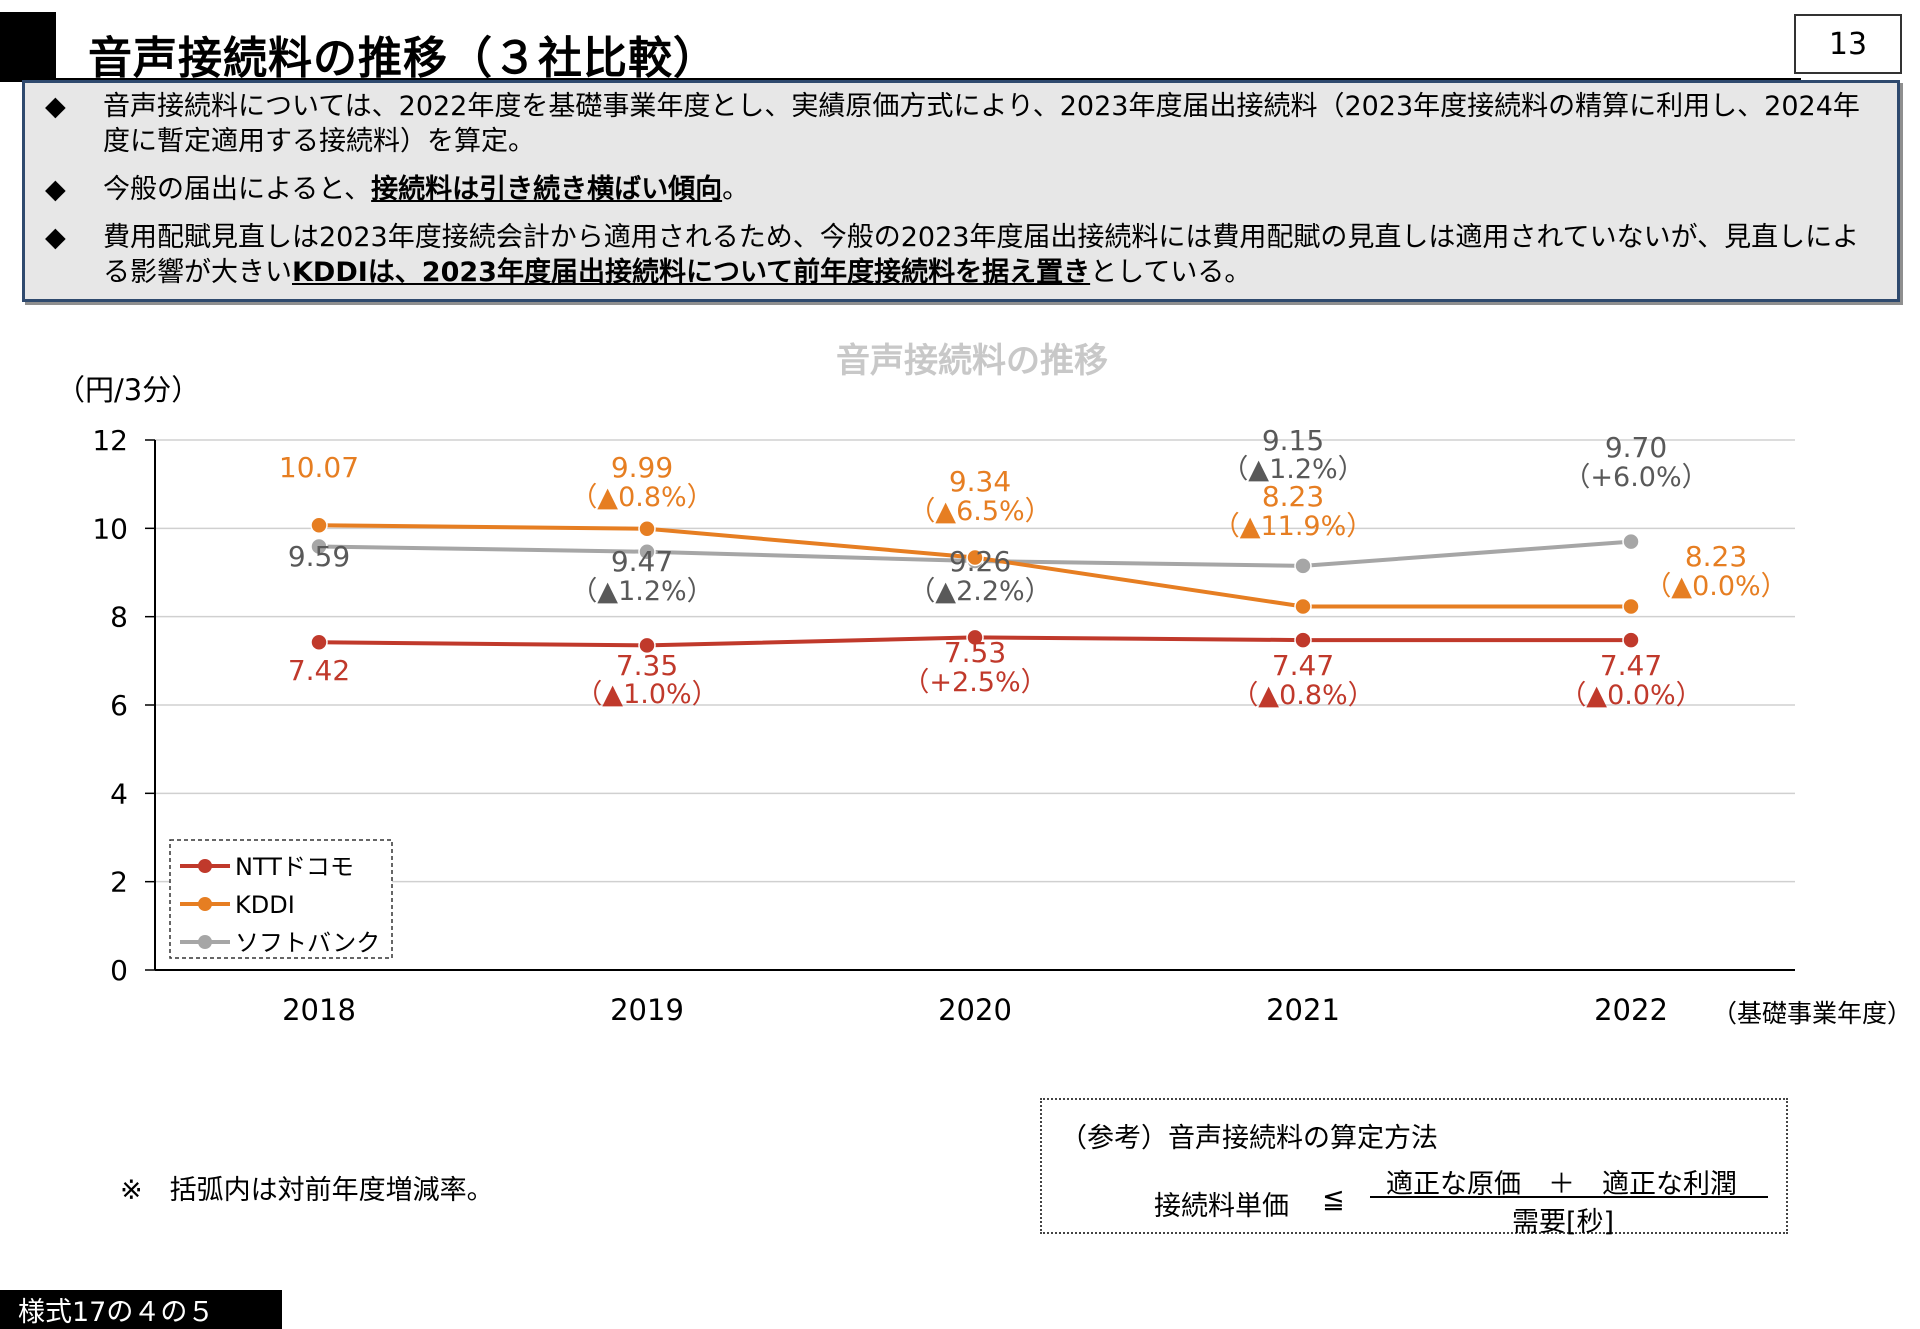  What do you see at coordinates (237, 189) in the screenshot?
I see `bullet-text-pre: 今般の届出によると、` at bounding box center [237, 189].